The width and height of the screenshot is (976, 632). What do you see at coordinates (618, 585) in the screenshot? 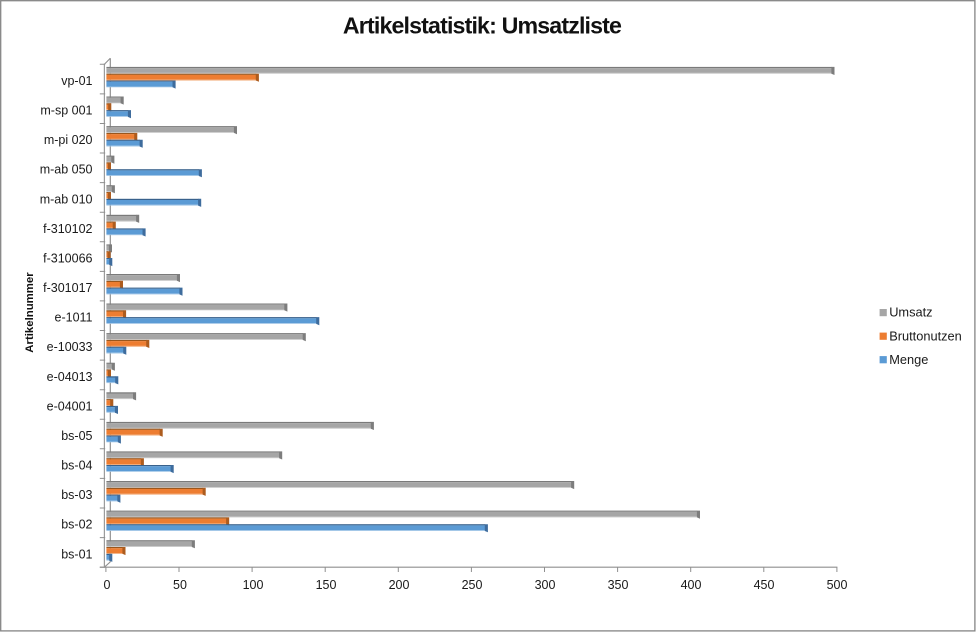
I see `svg-text: 350` at bounding box center [618, 585].